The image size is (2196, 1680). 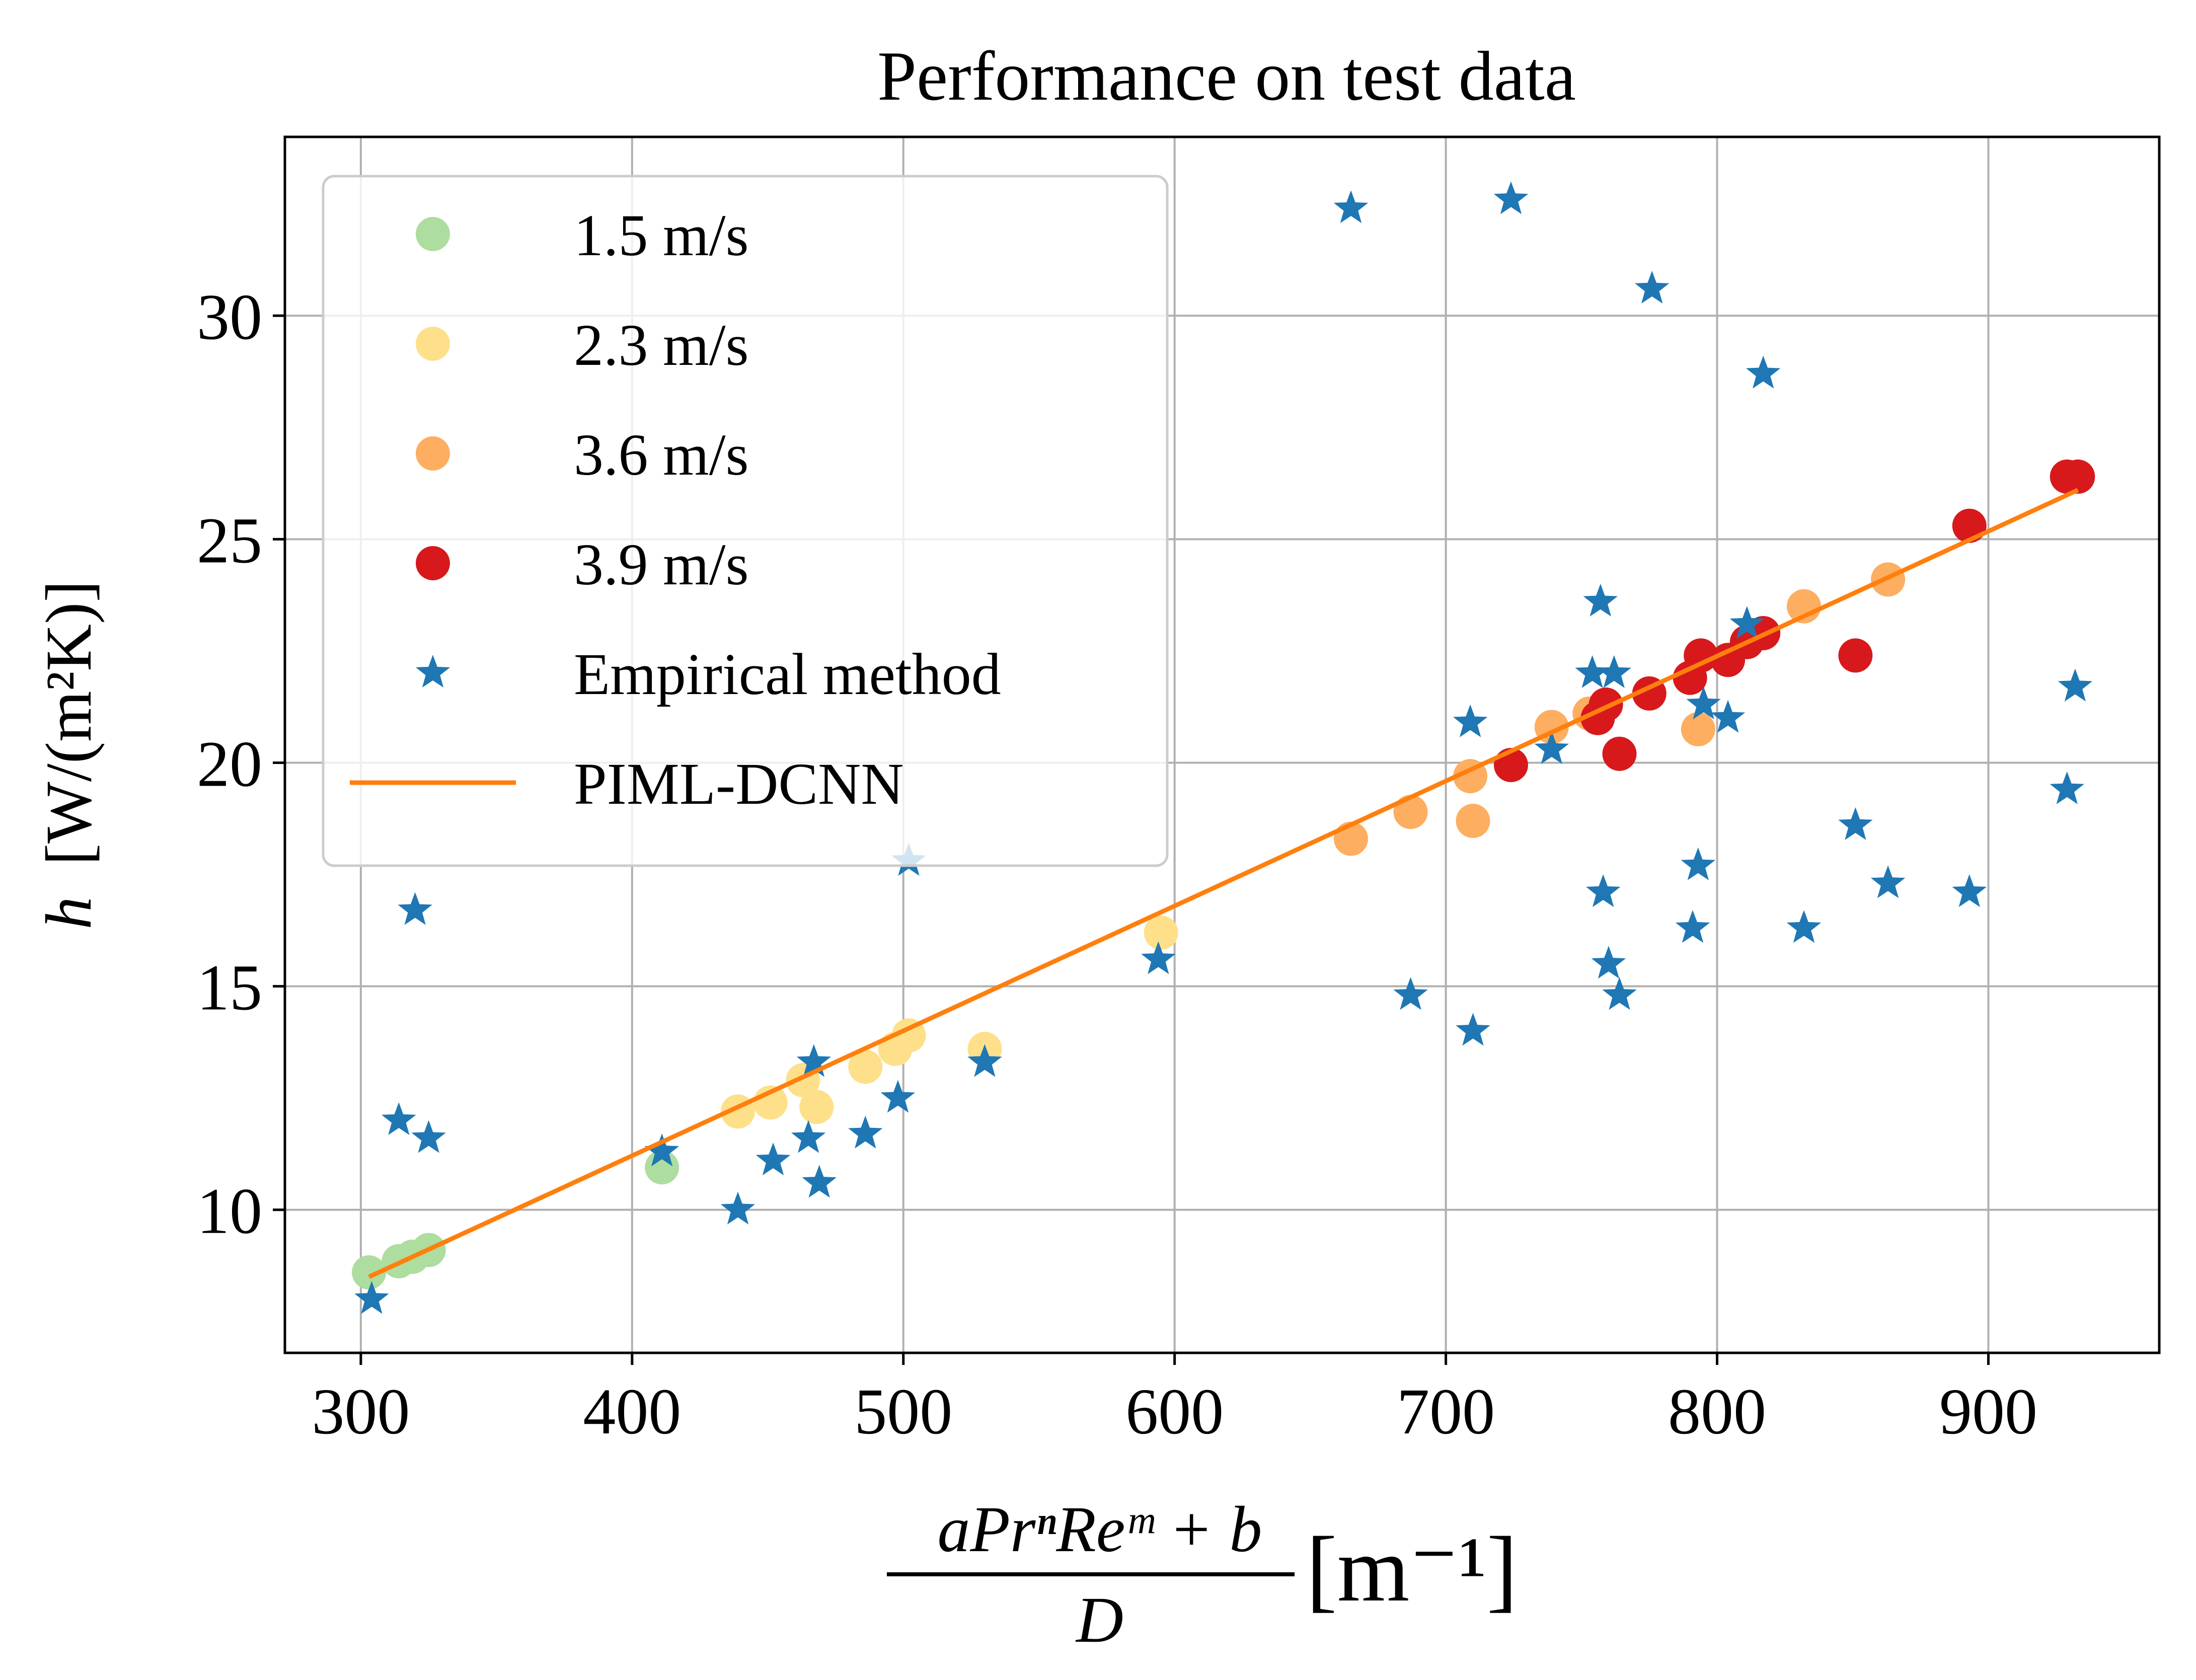 What do you see at coordinates (903, 1412) in the screenshot?
I see `x-tick-label: 500` at bounding box center [903, 1412].